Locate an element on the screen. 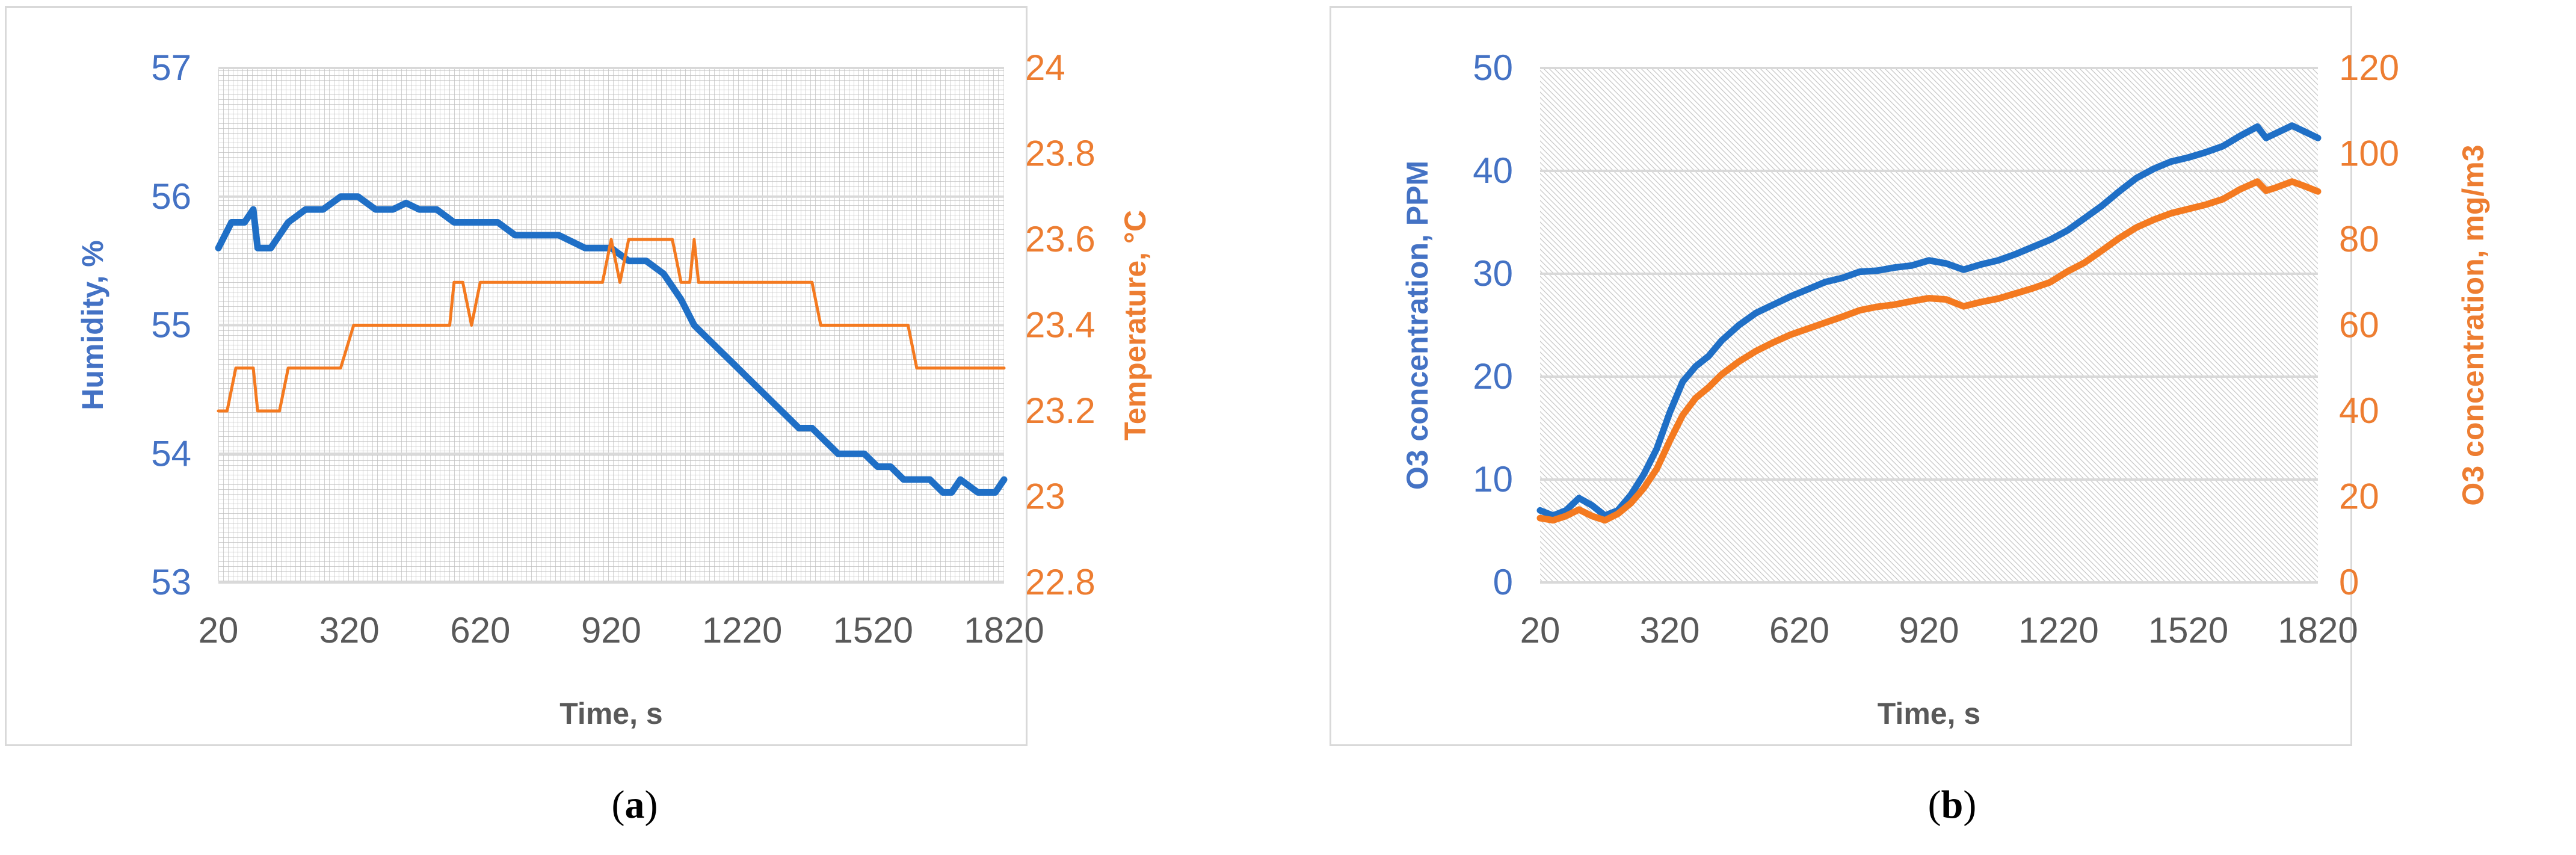 Image resolution: width=2576 pixels, height=855 pixels. y2-tick-label: 120 is located at coordinates (2369, 68).